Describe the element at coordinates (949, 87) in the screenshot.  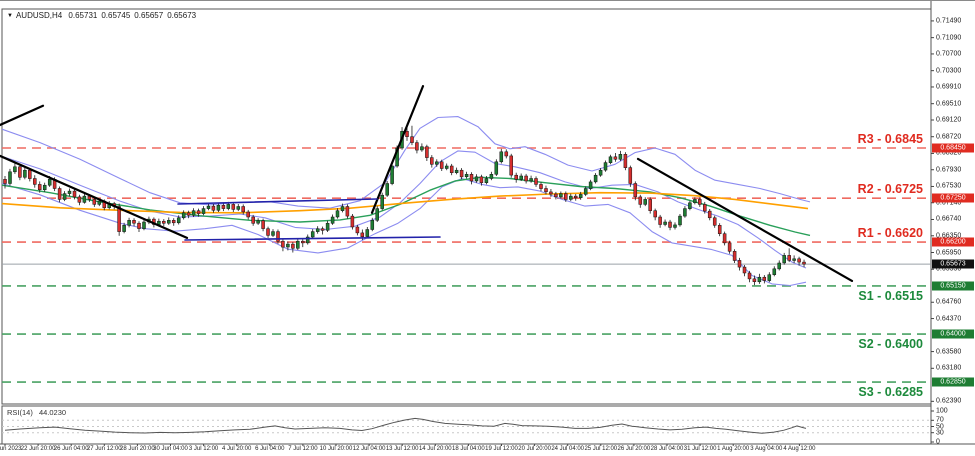
I see `y-tick-label: 0.69910` at that location.